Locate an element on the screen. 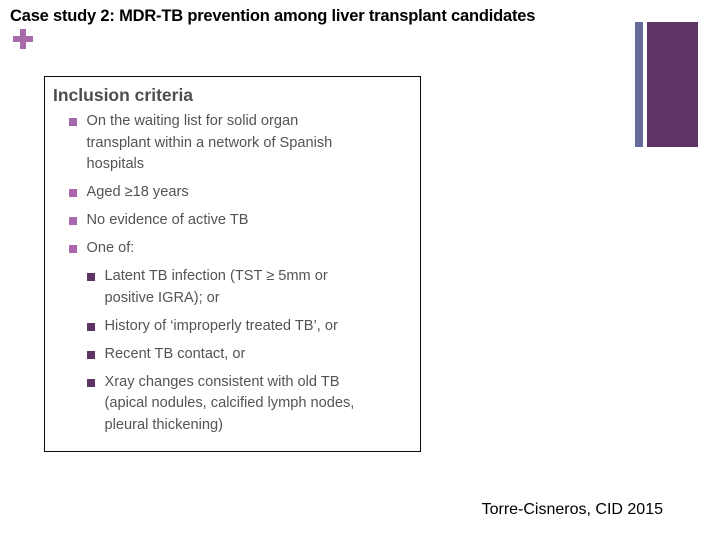 The image size is (720, 540). citation: Torre-Cisneros, CID 2015 is located at coordinates (572, 509).